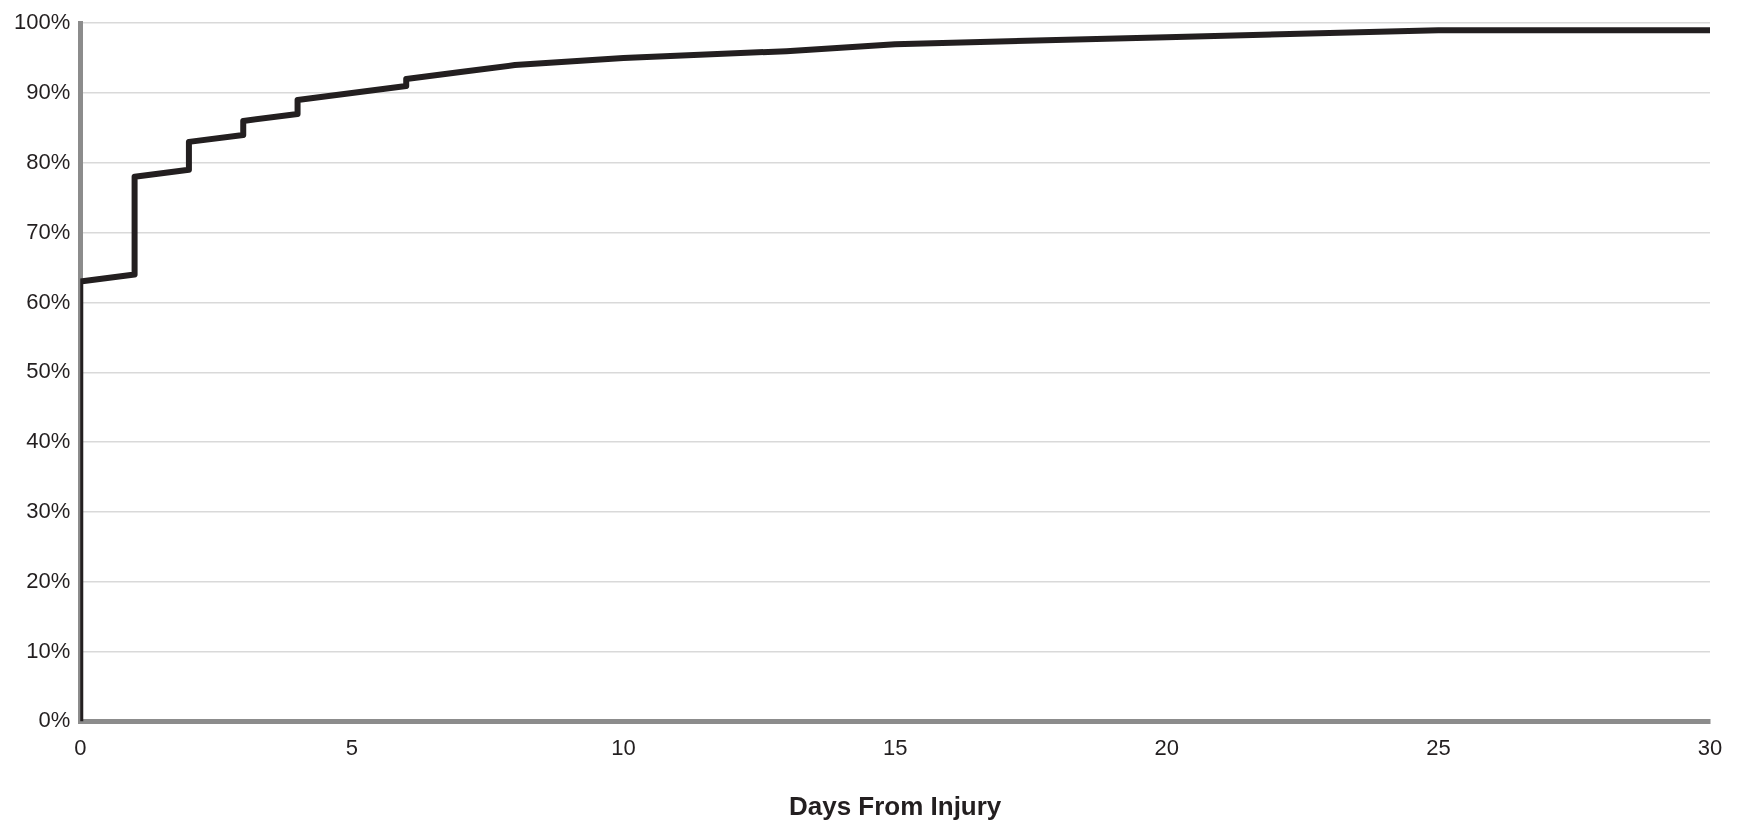 This screenshot has height=835, width=1746. I want to click on x-tick-label: 0, so click(80, 747).